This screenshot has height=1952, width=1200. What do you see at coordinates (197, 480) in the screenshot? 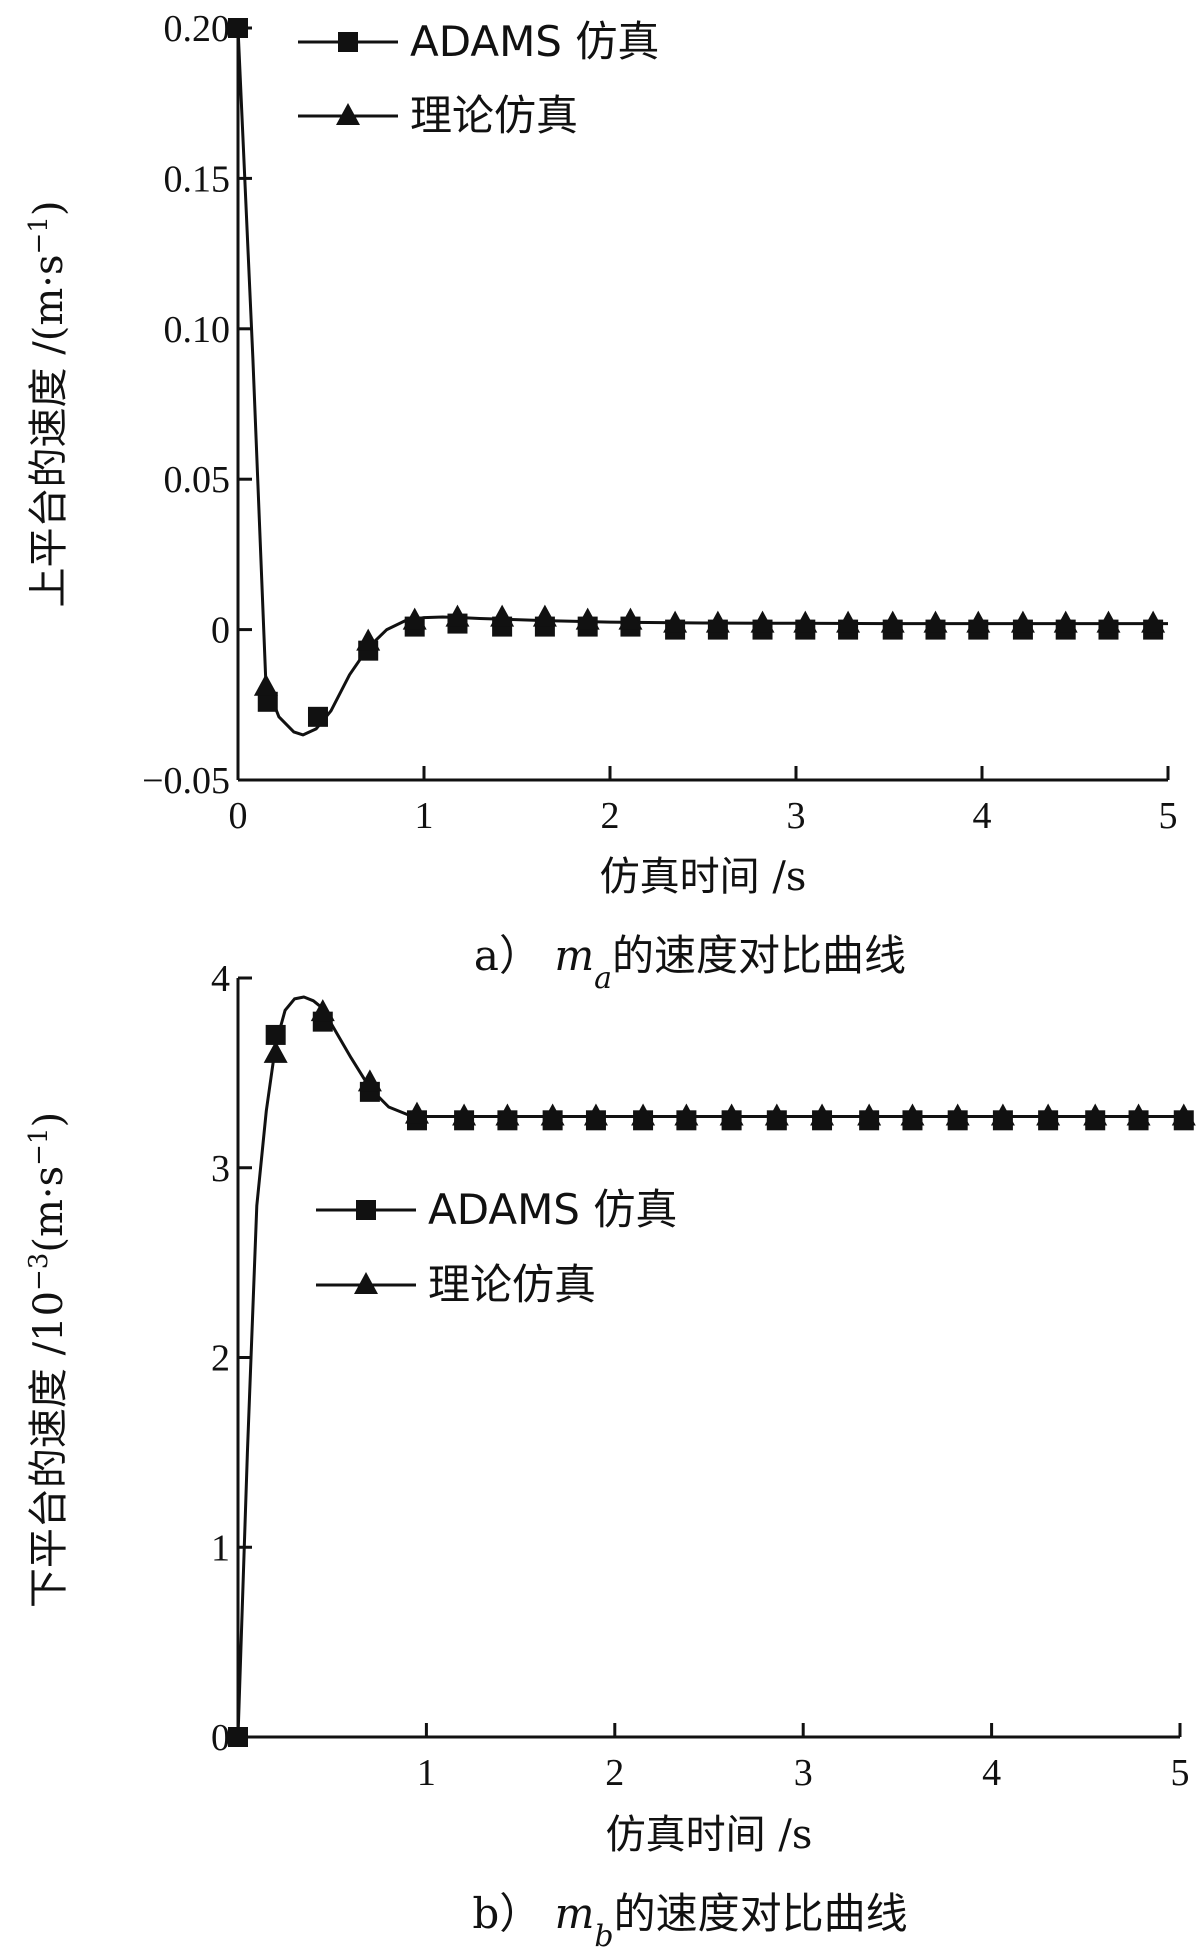
I see `y-tick-label: 0.05` at bounding box center [197, 480].